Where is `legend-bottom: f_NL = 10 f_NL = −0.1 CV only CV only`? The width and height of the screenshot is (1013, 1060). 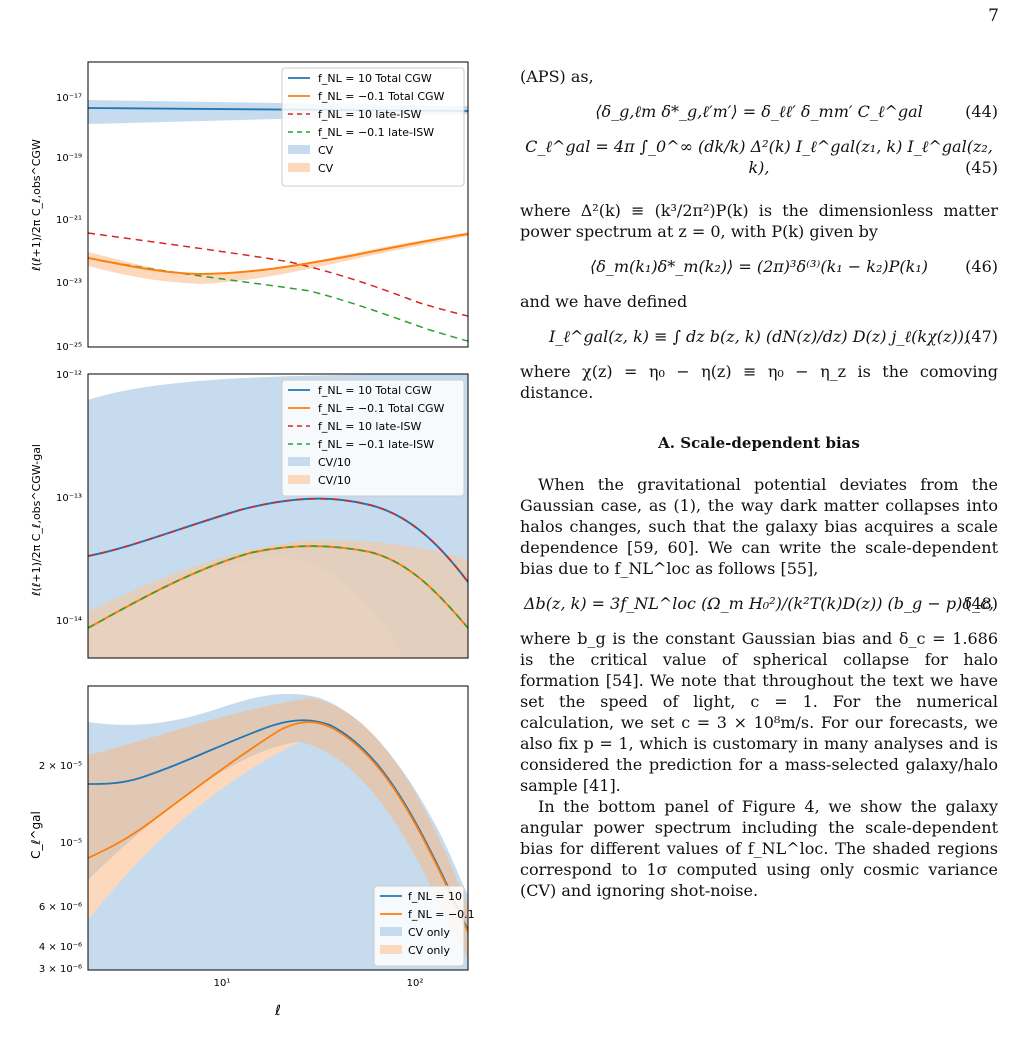 legend-bottom: f_NL = 10 f_NL = −0.1 CV only CV only is located at coordinates (424, 926).